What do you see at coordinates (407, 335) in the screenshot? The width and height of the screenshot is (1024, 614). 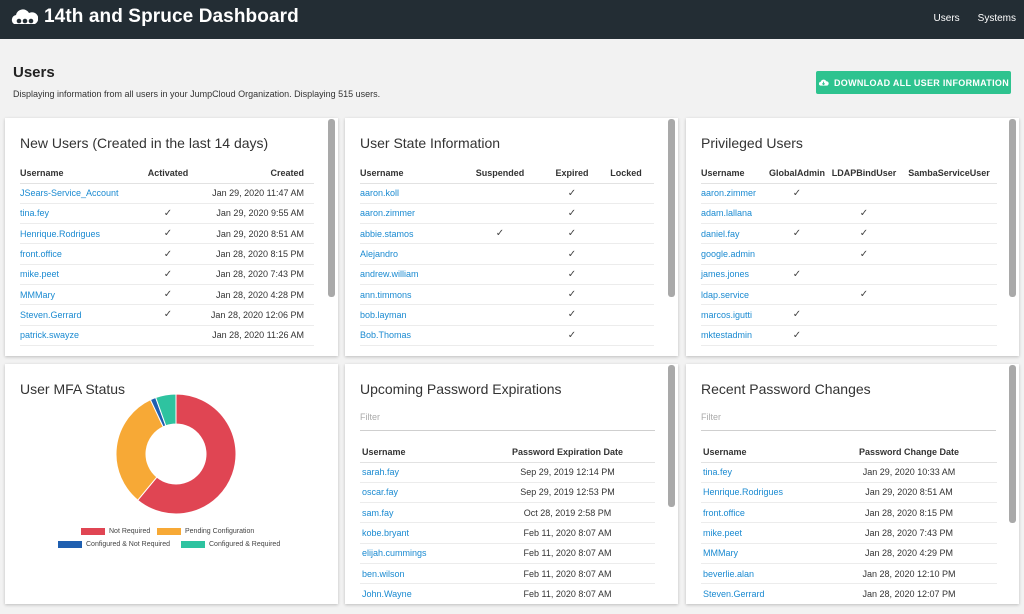 I see `username-link: Bob.Thomas` at bounding box center [407, 335].